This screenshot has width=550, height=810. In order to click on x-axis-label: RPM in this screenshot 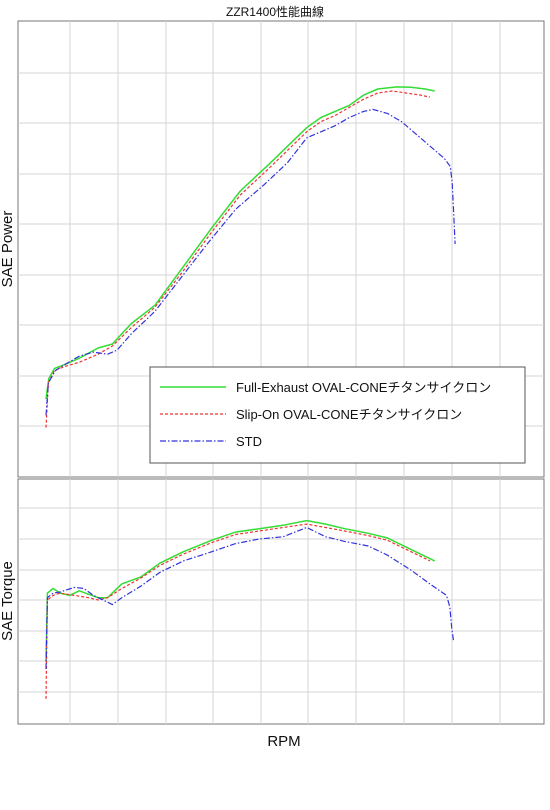, I will do `click(283, 741)`.